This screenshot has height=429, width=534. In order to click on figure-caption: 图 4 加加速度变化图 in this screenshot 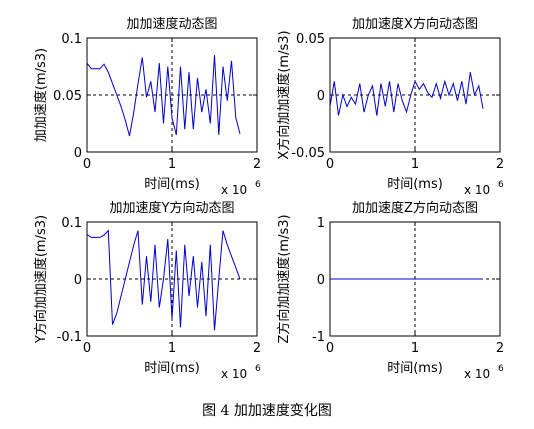, I will do `click(267, 411)`.